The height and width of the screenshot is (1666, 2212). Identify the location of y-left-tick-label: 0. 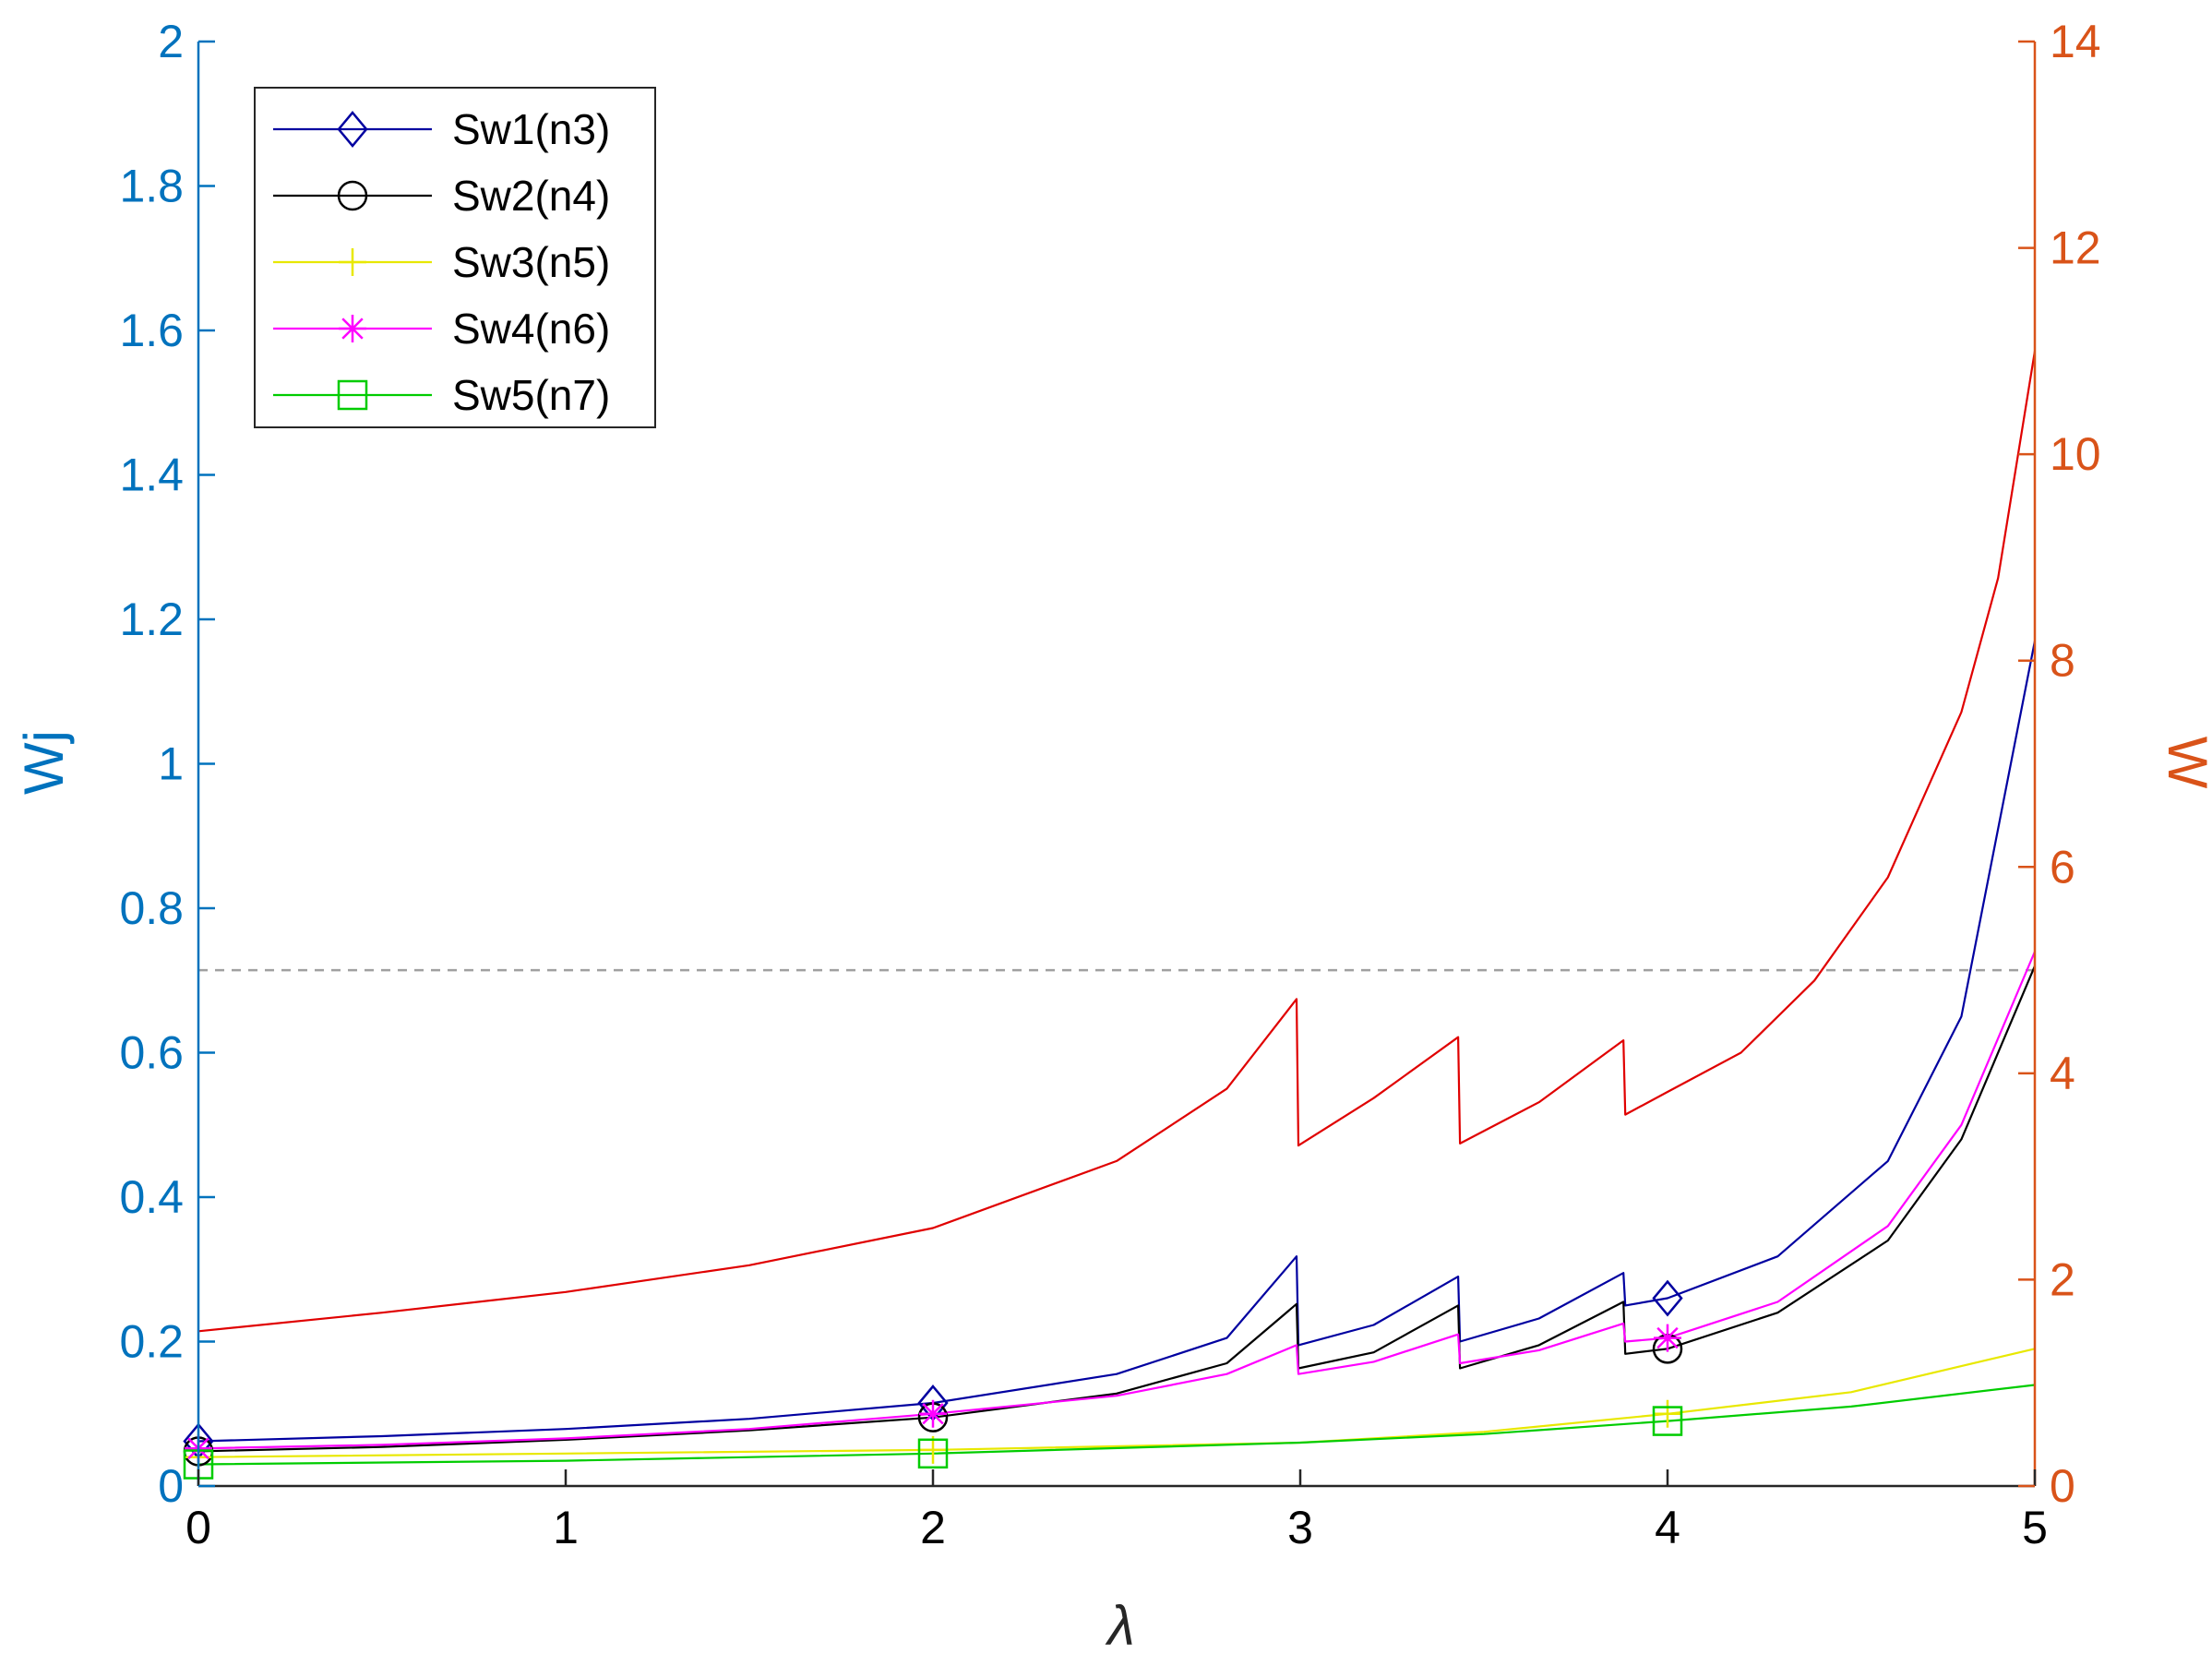
(171, 1486).